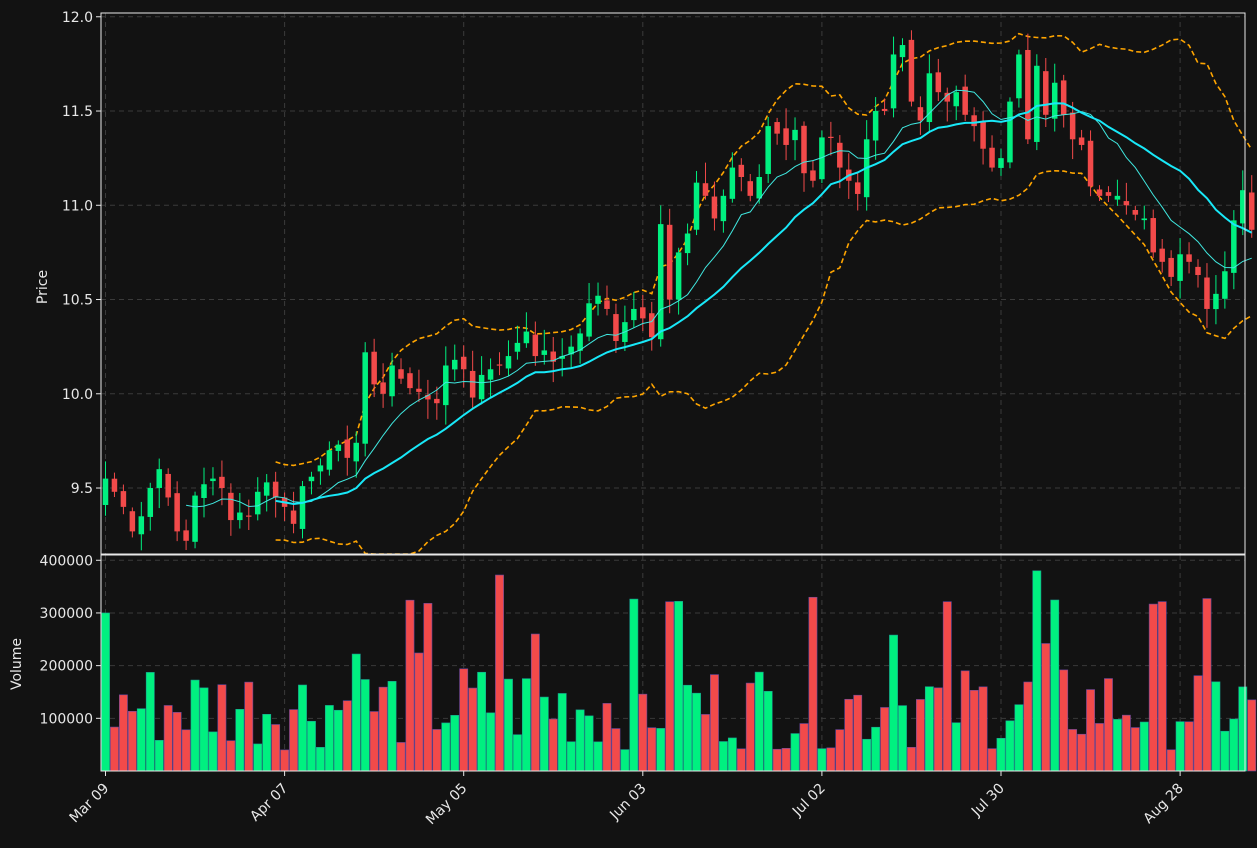 The image size is (1257, 848). Describe the element at coordinates (81, 253) in the screenshot. I see `price-axis: 9.5 10.0 10.5 11.0 11.5 12.0` at that location.